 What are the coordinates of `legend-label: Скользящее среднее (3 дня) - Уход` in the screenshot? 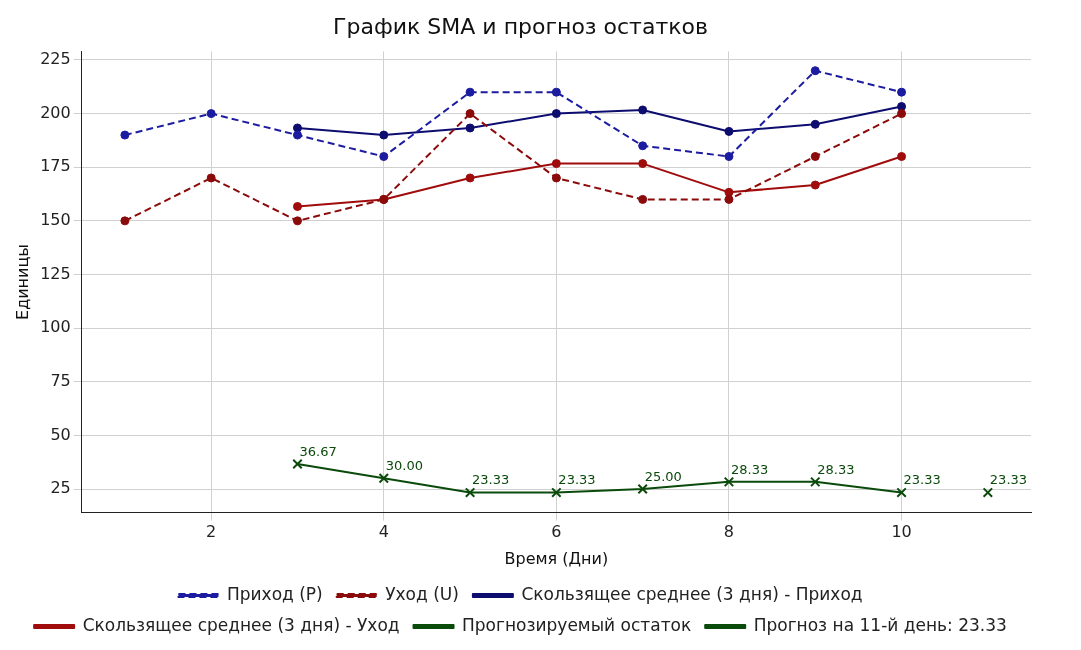 It's located at (241, 624).